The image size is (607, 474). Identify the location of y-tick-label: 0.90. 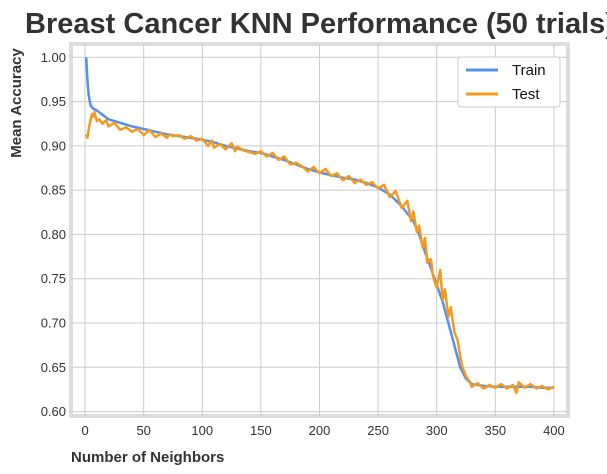
(53, 145).